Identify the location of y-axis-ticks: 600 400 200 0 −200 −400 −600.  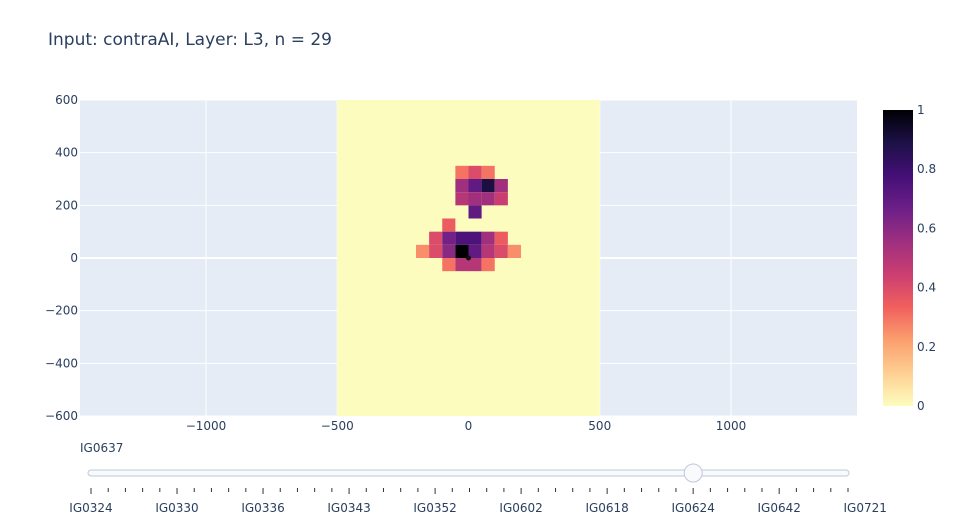
(61, 258).